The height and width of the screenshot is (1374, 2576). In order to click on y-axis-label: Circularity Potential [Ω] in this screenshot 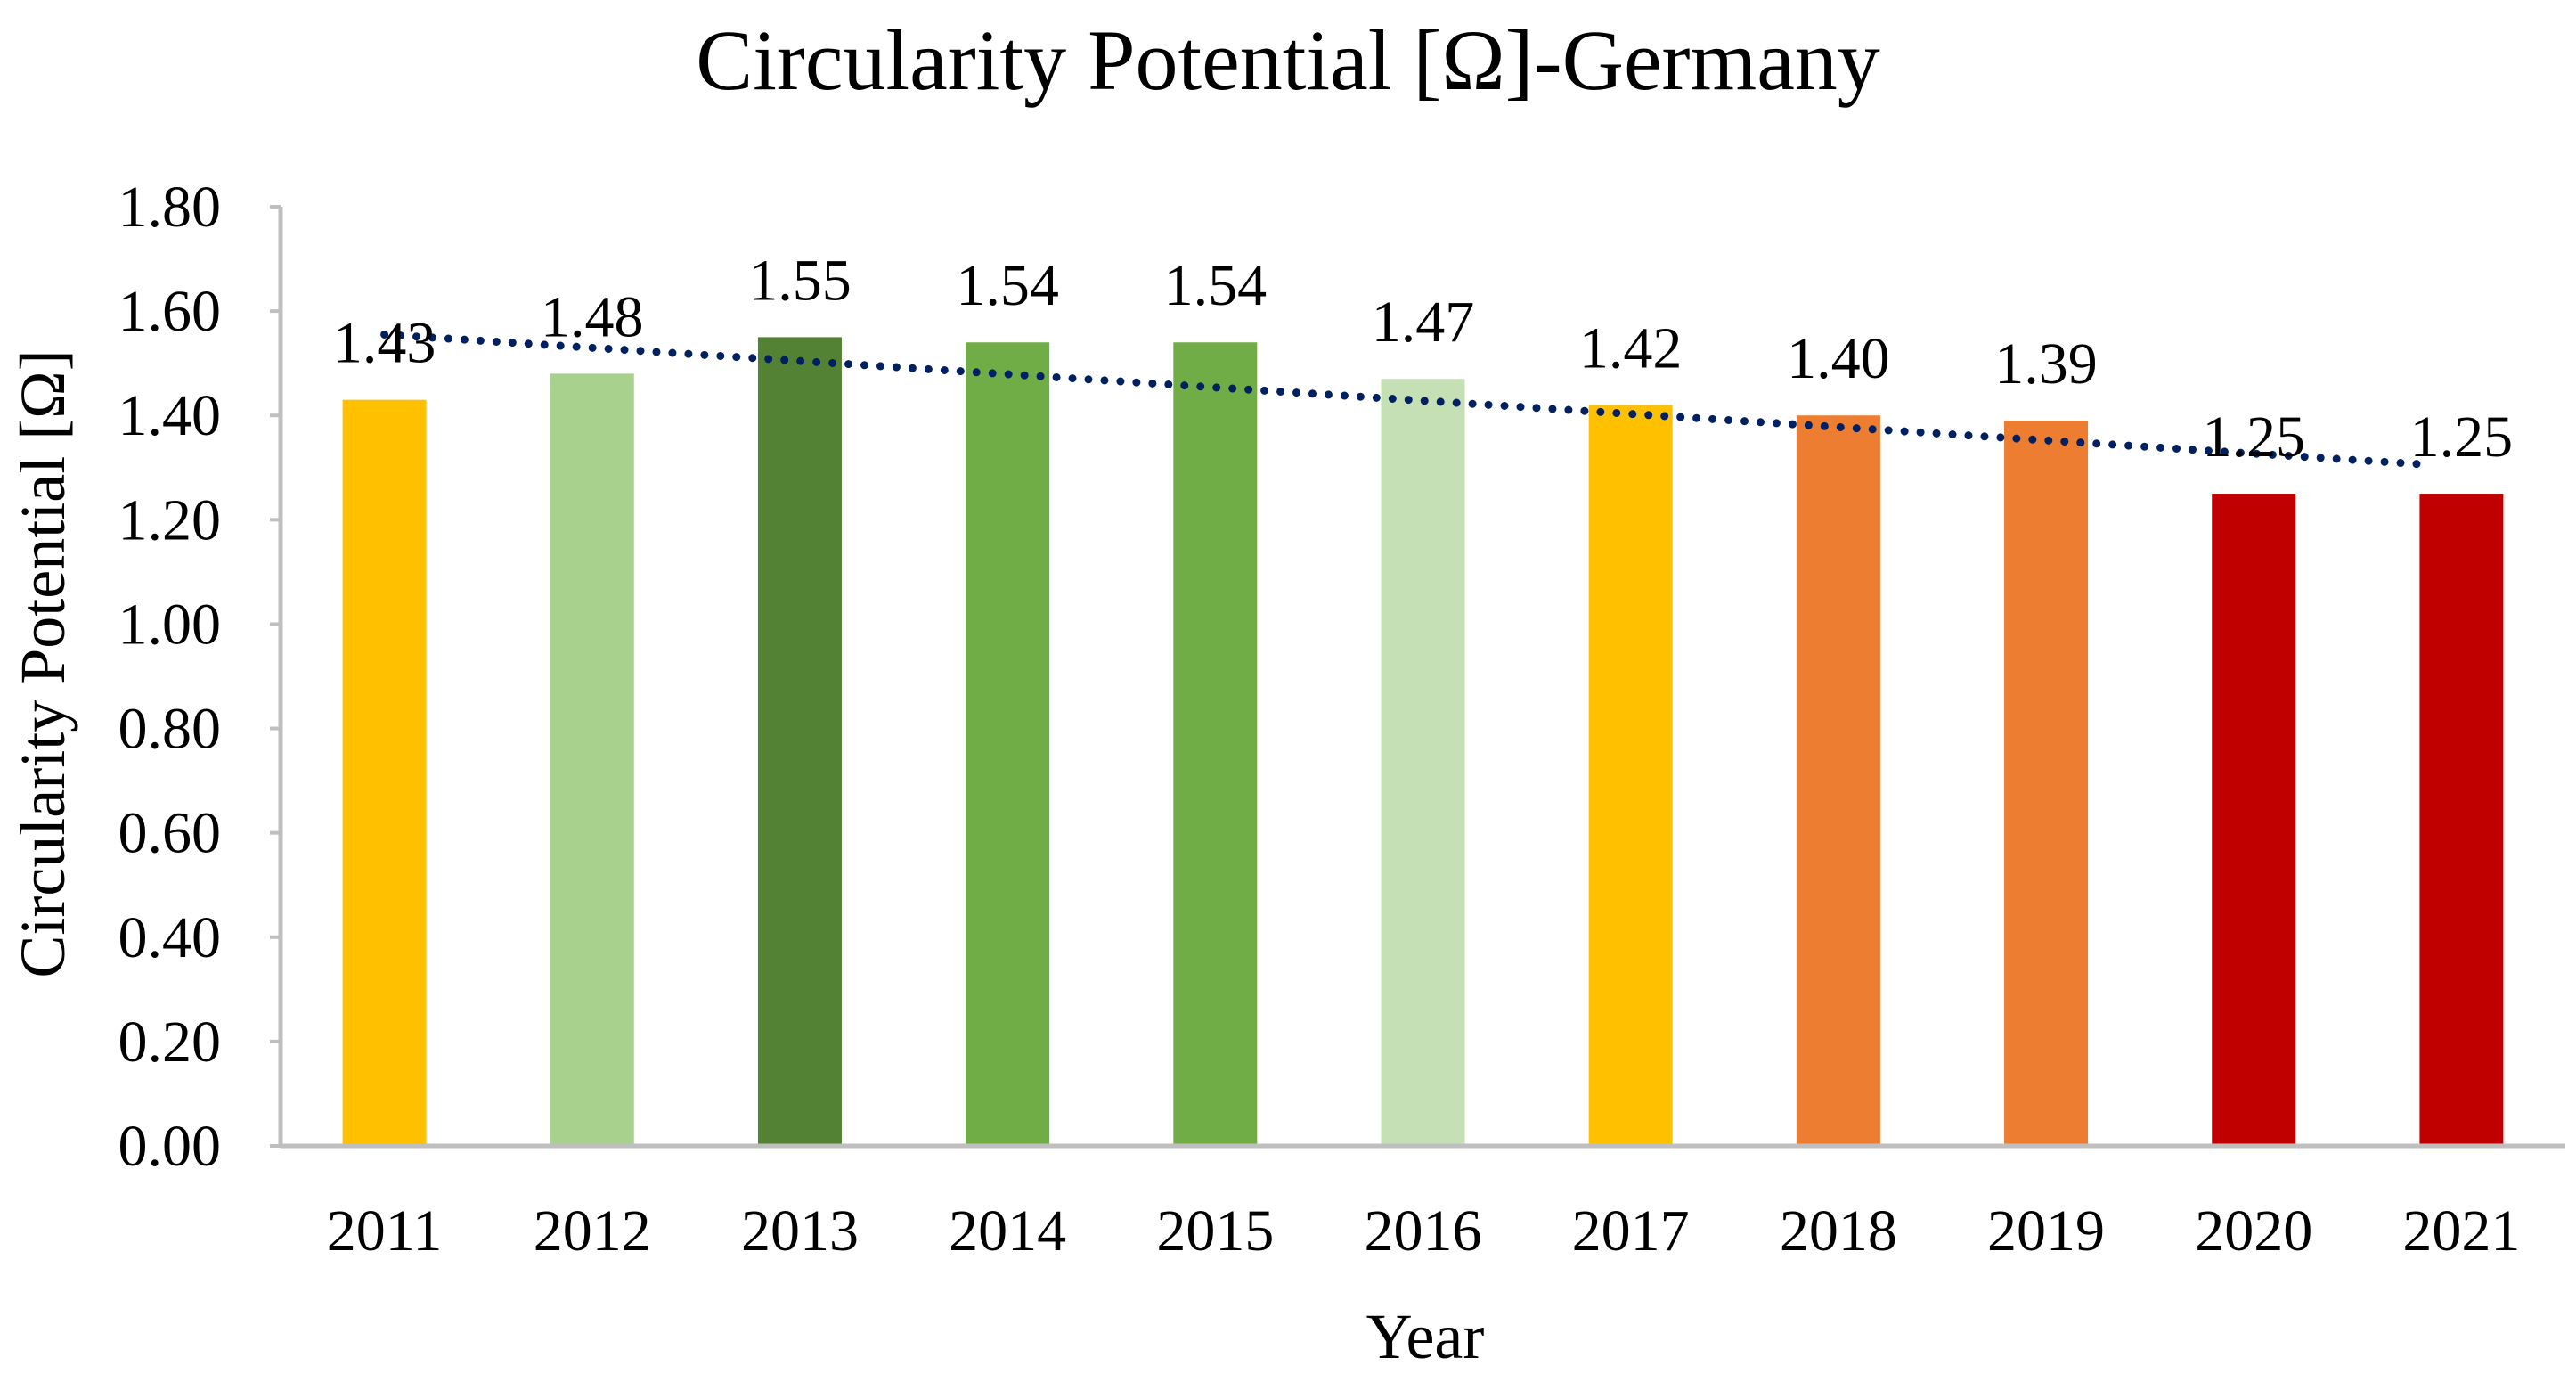, I will do `click(42, 663)`.